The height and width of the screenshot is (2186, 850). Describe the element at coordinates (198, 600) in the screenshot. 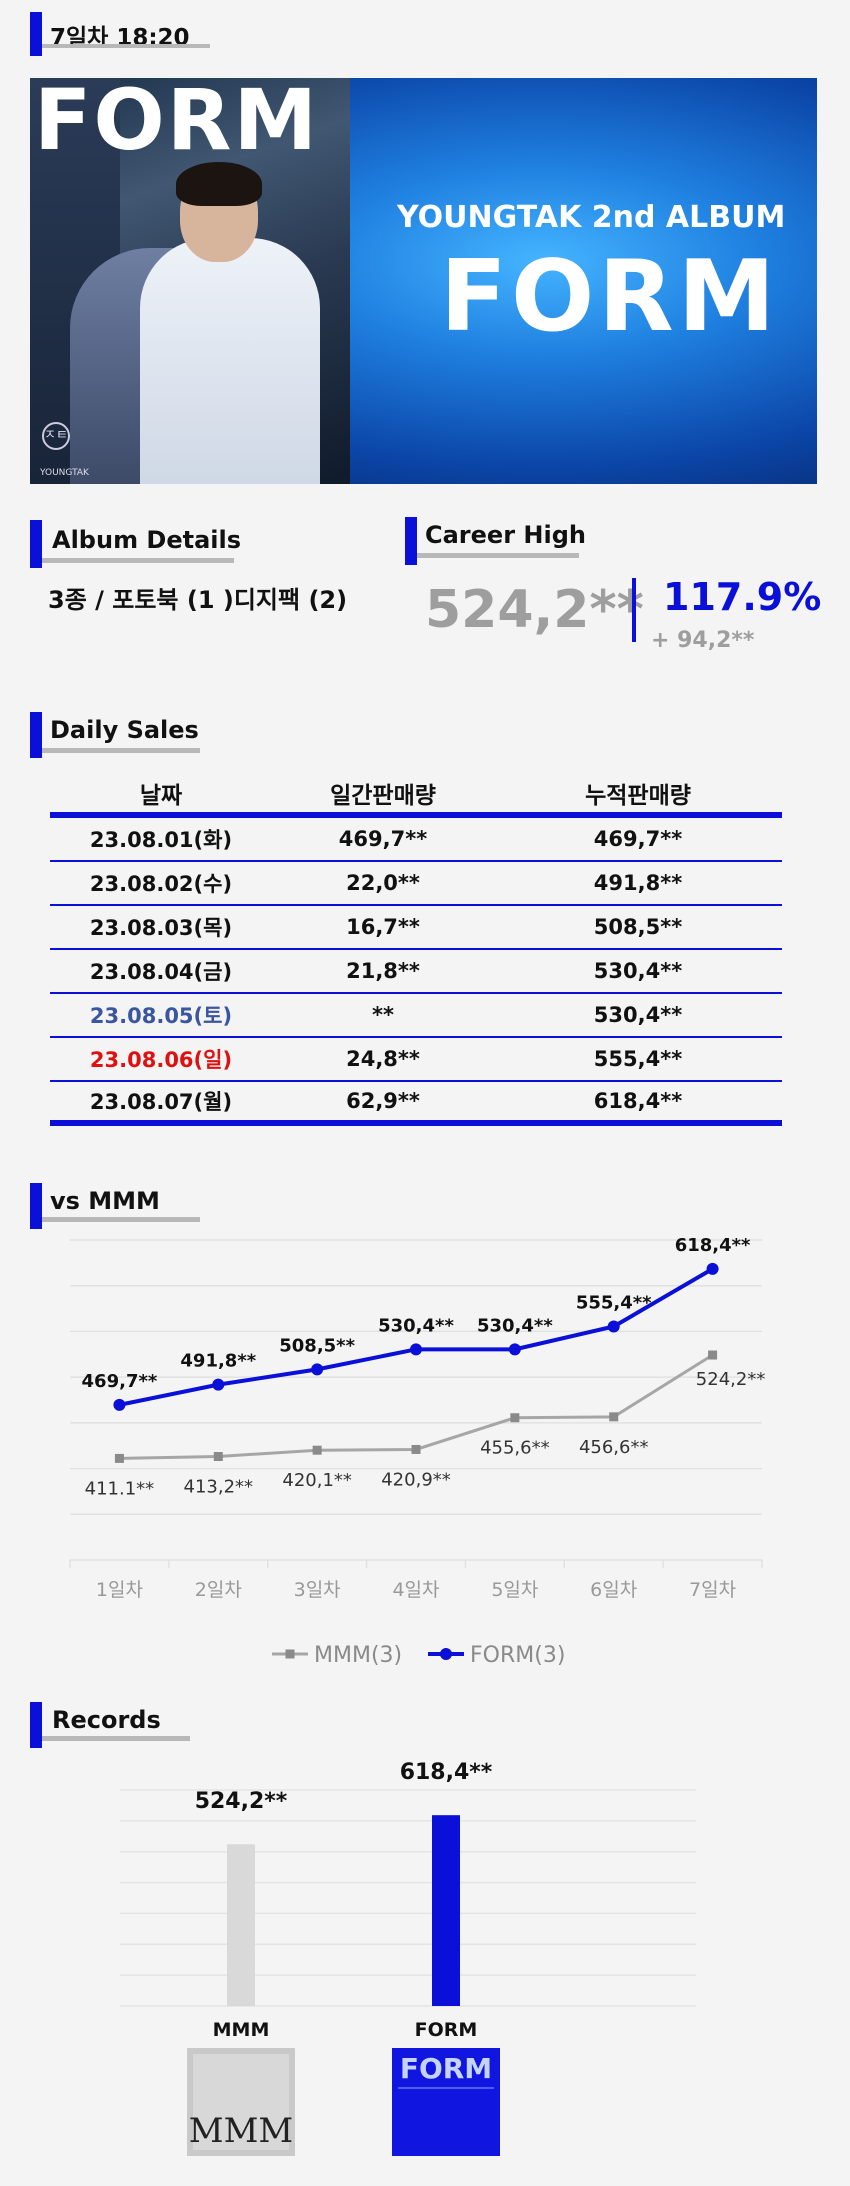

I see `album-details-text: 3종 / 포토북 (1 )디지팩 (2)` at that location.